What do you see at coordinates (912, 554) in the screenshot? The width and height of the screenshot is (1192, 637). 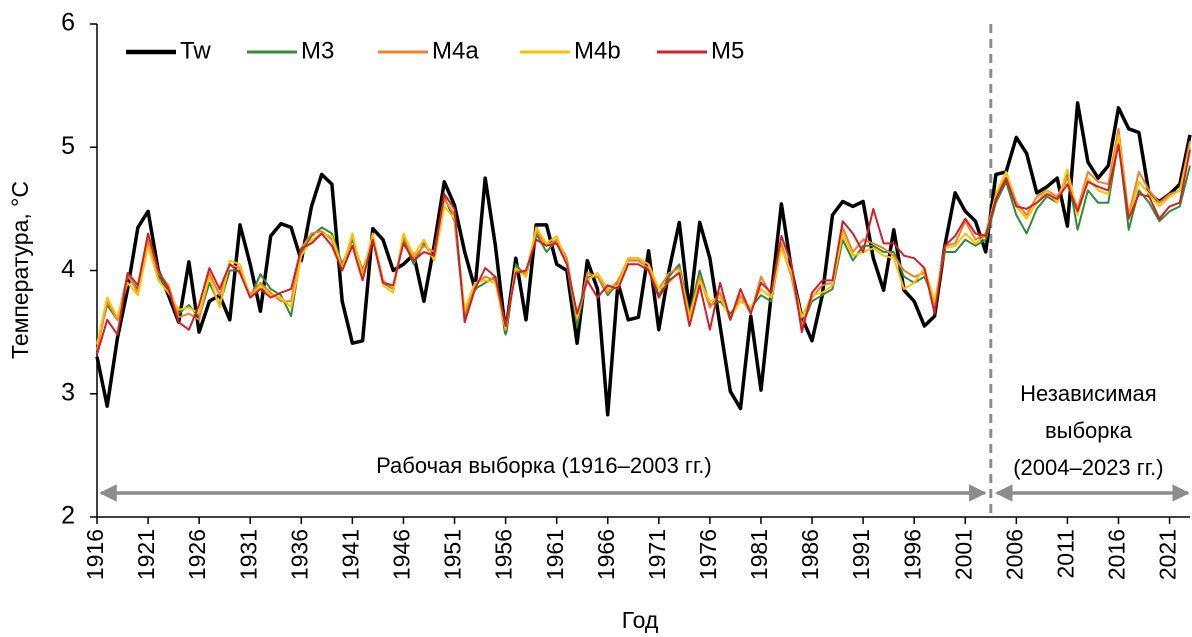 I see `x-tick-label: 1996` at bounding box center [912, 554].